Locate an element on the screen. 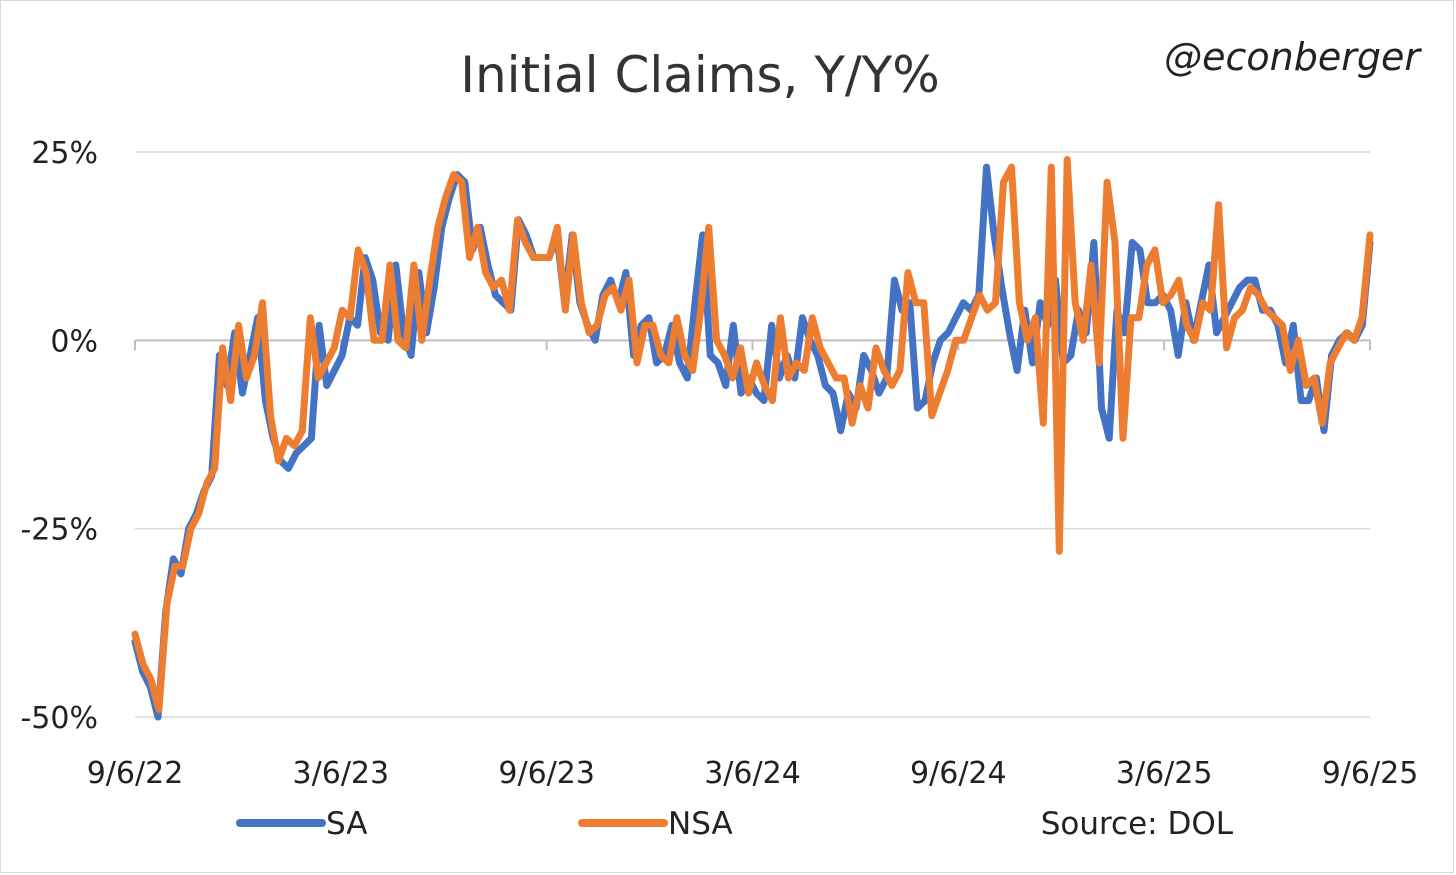 This screenshot has height=875, width=1456. legend: SA NSA is located at coordinates (484, 824).